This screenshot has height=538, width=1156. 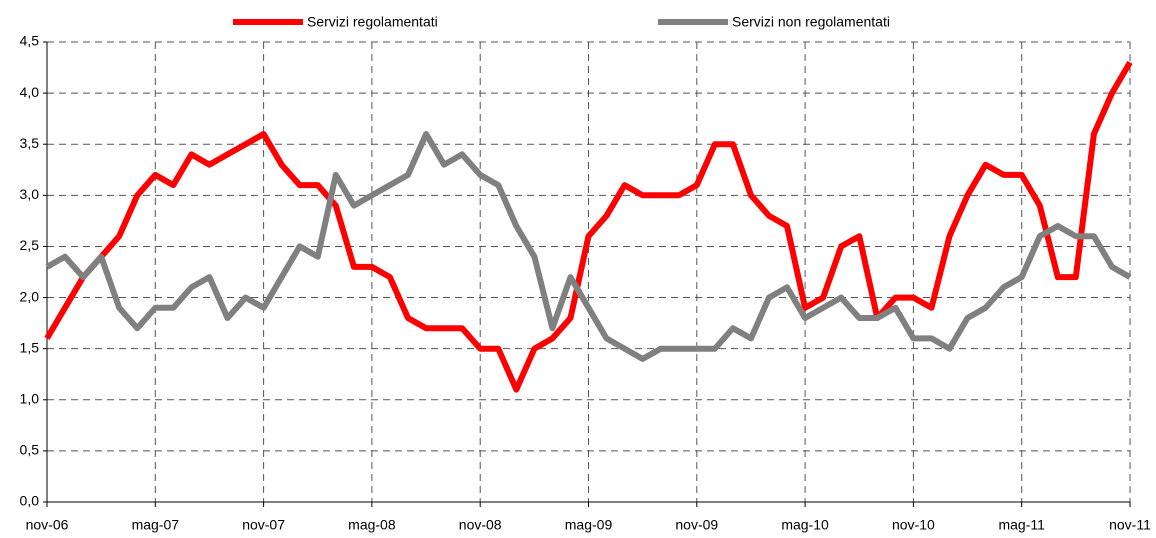 I want to click on y-tick-label: 4,0, so click(x=30, y=92).